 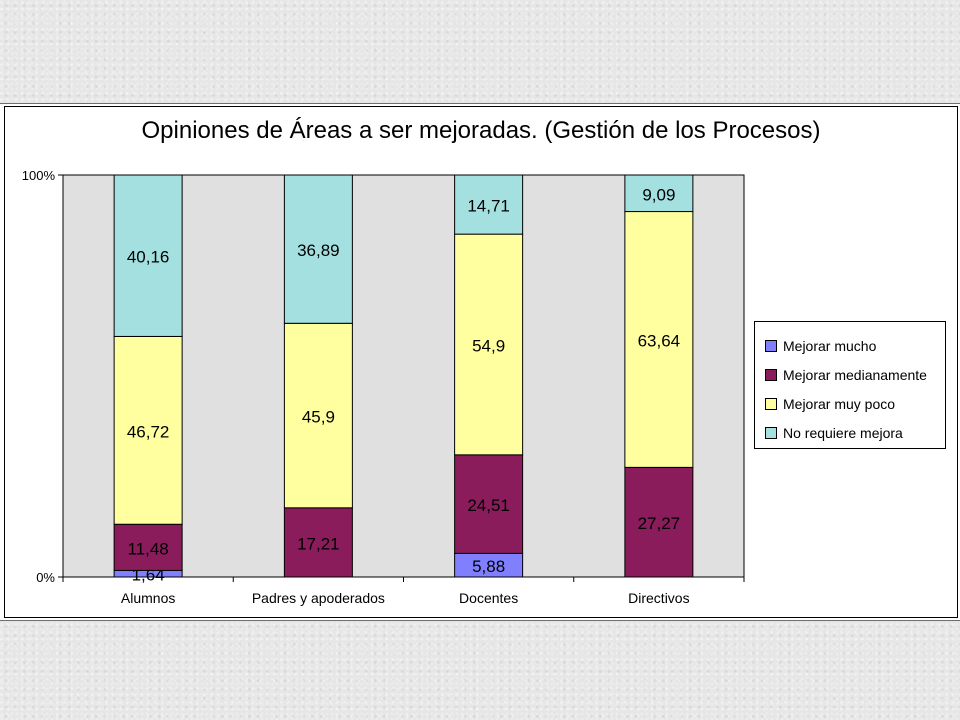 I want to click on y-tick-label: 100%, so click(x=39, y=175).